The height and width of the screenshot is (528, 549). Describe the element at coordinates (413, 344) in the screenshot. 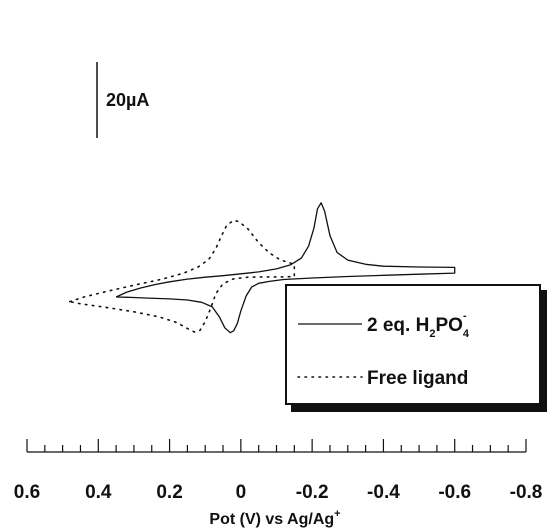

I see `legend-box` at that location.